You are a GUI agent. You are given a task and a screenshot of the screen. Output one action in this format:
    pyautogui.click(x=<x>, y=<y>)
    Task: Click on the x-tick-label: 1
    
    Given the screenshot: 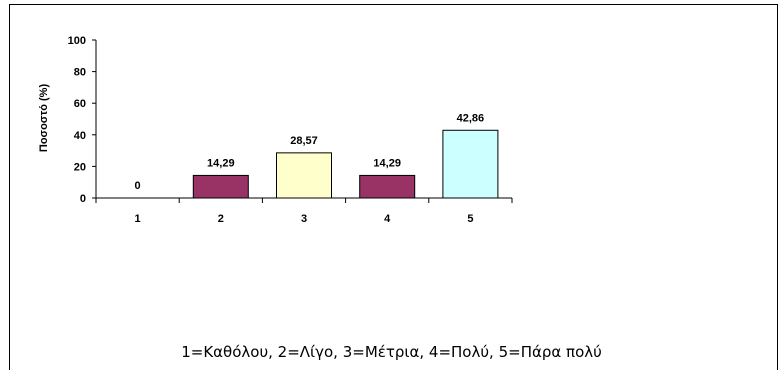 What is the action you would take?
    pyautogui.click(x=138, y=219)
    